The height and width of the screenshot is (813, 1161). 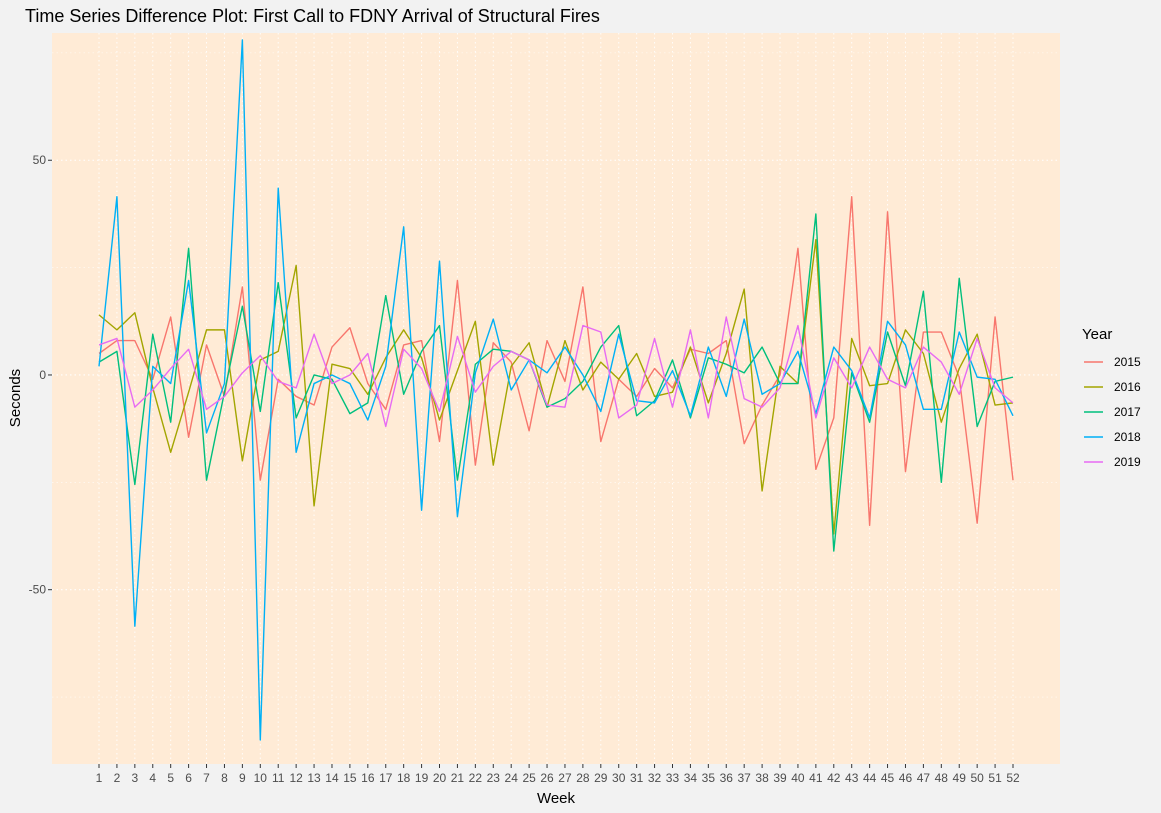 What do you see at coordinates (583, 778) in the screenshot?
I see `x-tick-label: 28` at bounding box center [583, 778].